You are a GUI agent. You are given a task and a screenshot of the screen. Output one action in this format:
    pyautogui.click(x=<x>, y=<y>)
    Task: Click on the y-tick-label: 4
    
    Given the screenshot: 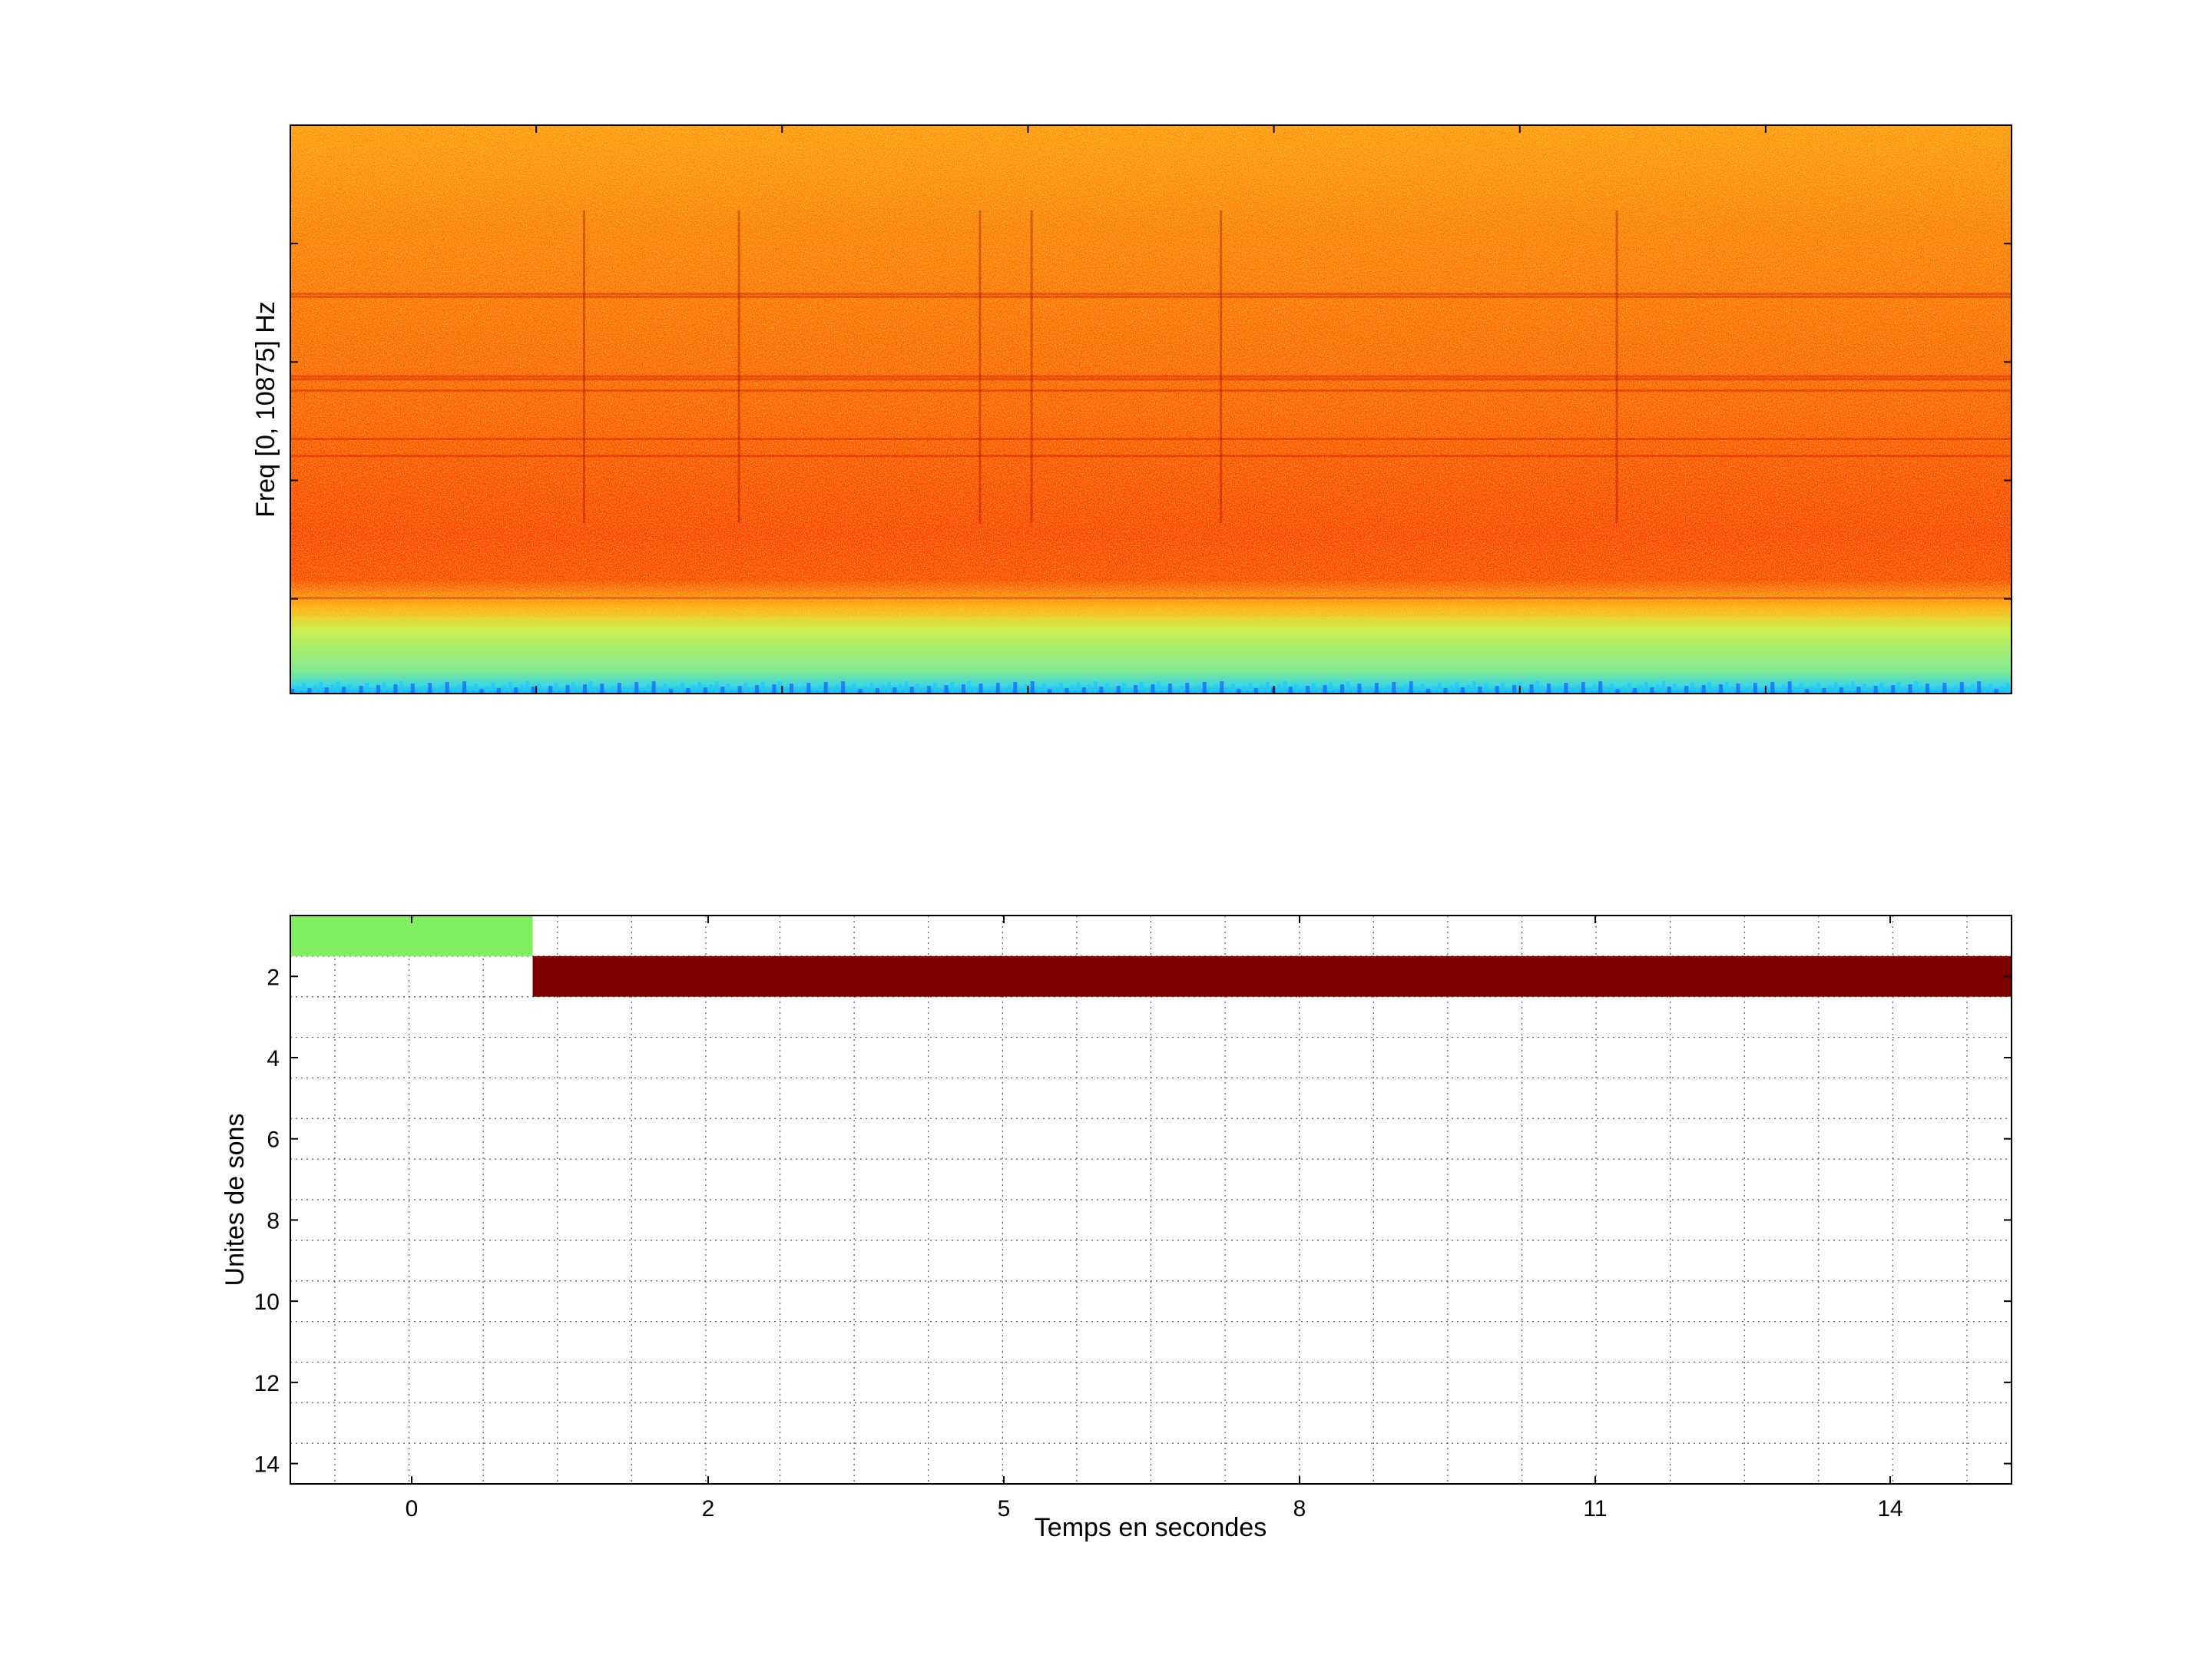 What is the action you would take?
    pyautogui.click(x=273, y=1058)
    